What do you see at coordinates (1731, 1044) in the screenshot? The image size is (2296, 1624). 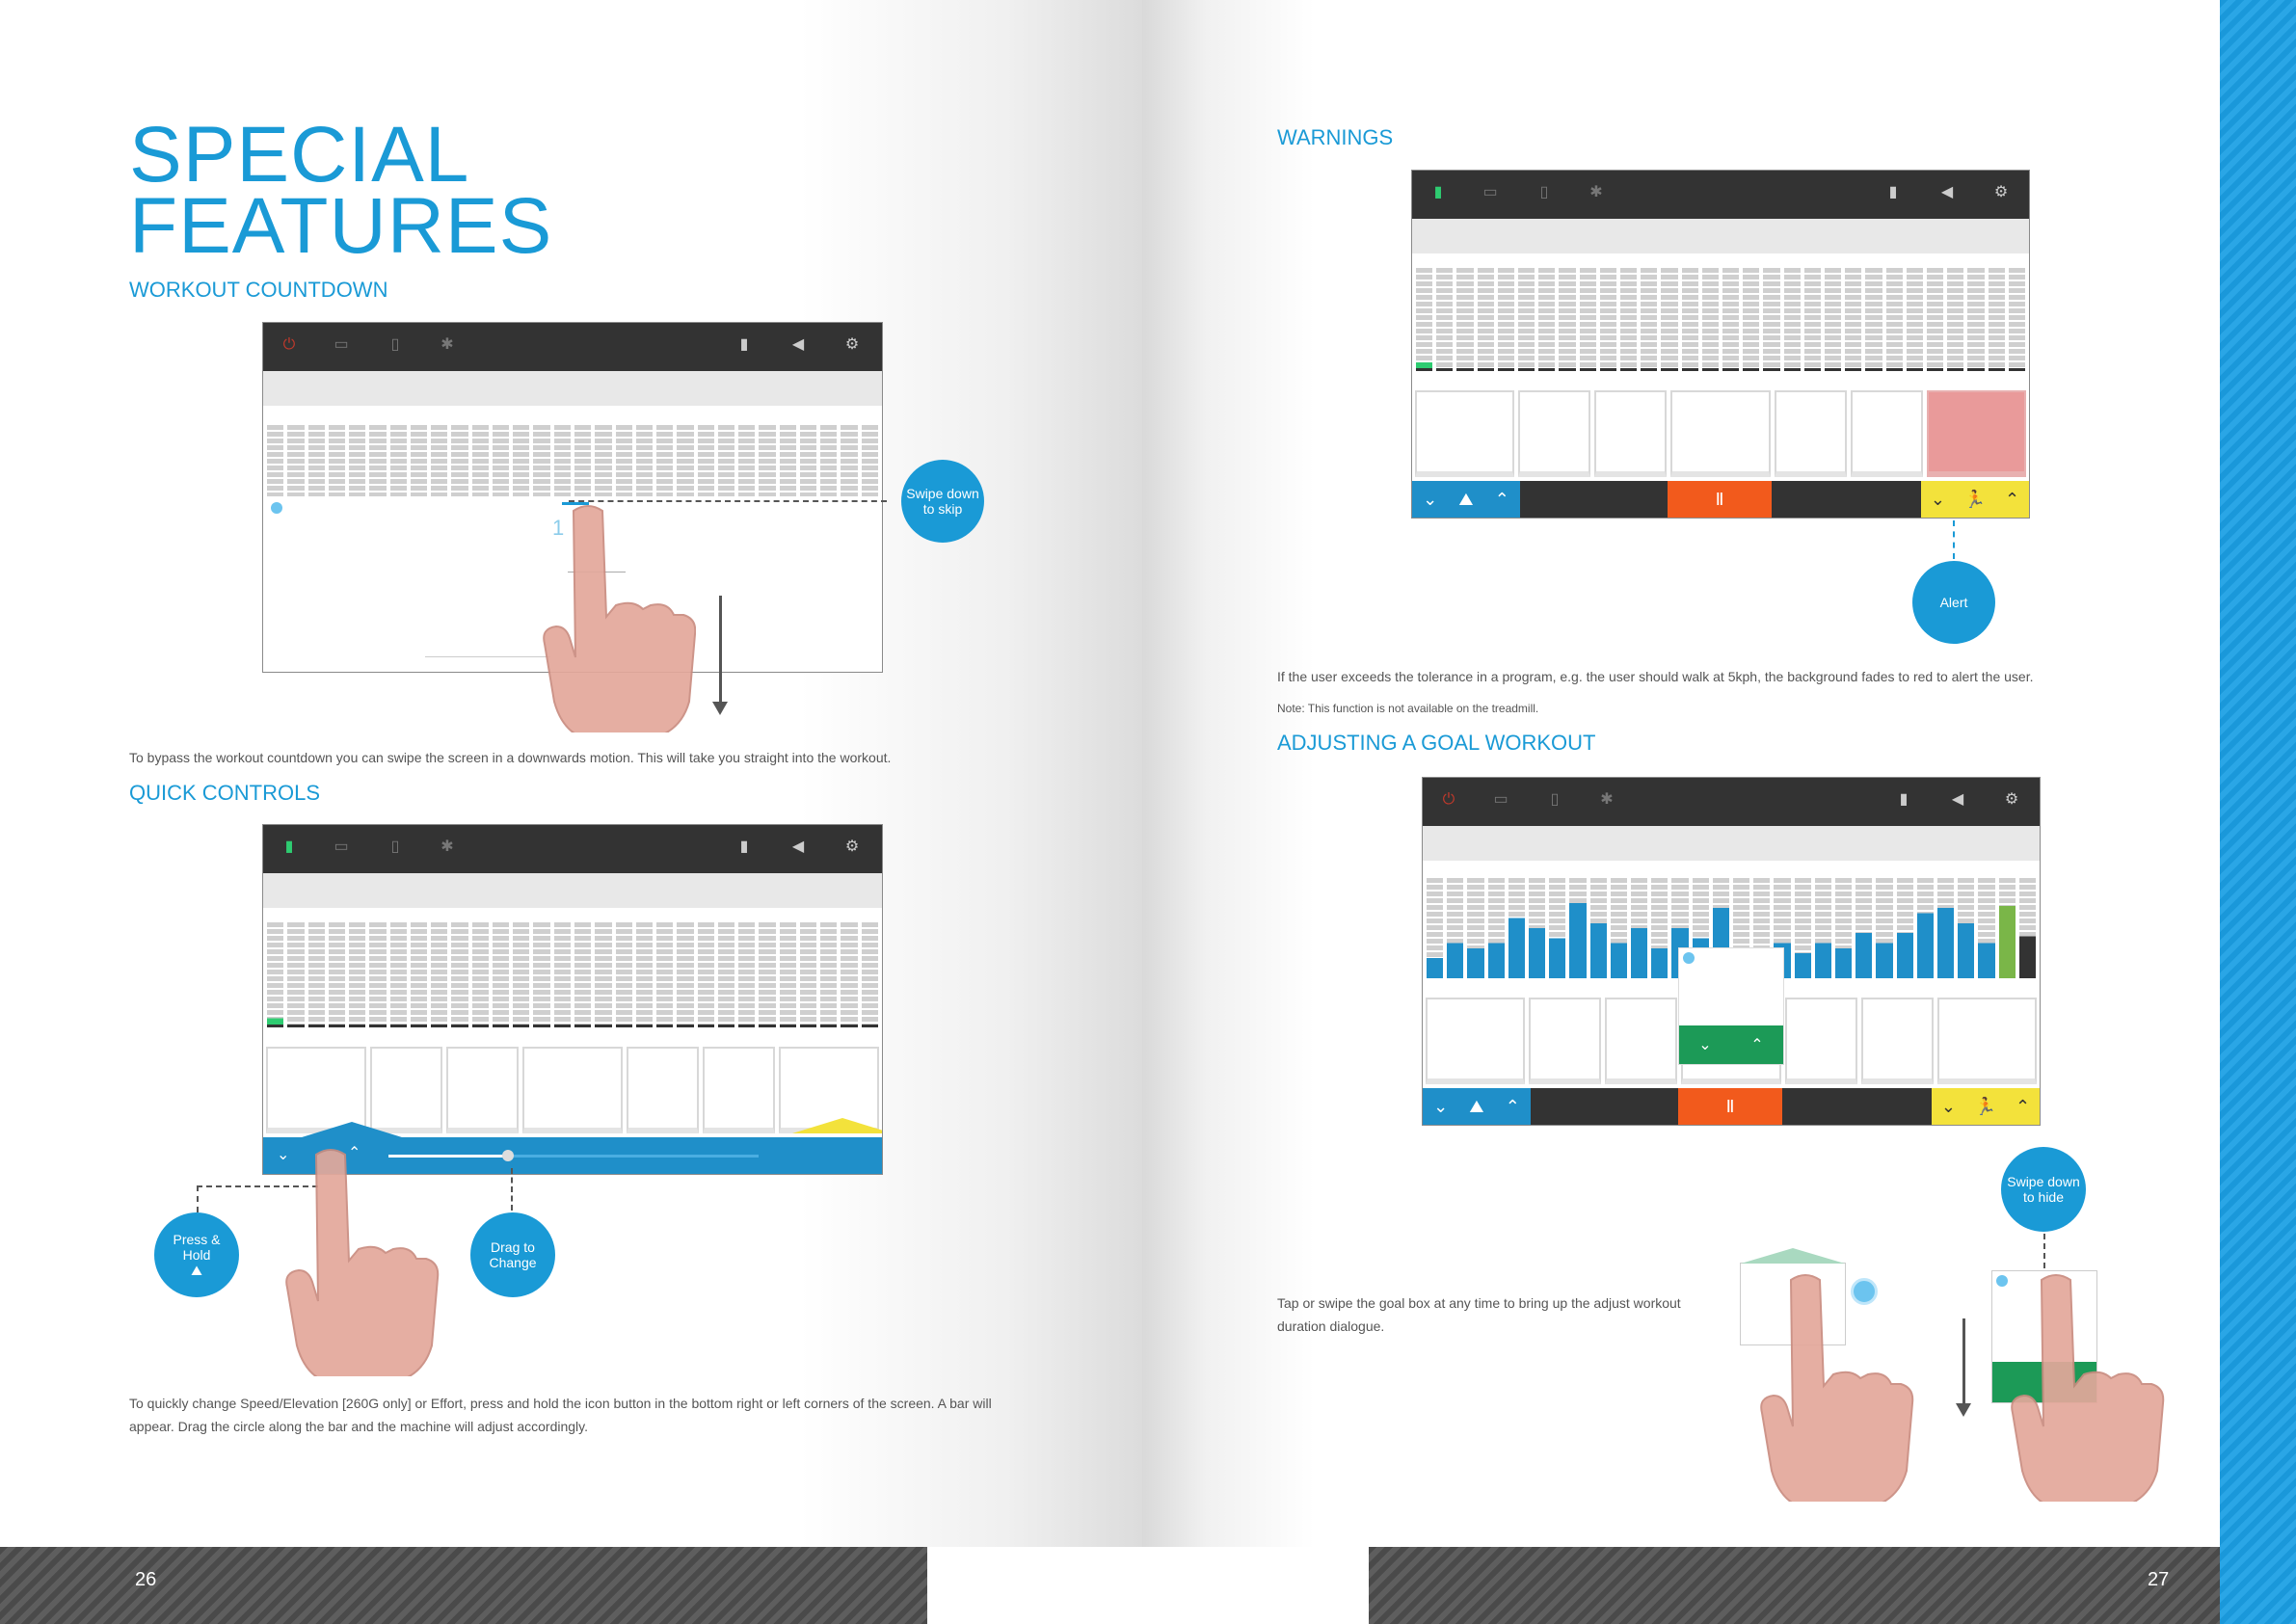 I see `goal-adjust-control: ⌄ ⌃` at bounding box center [1731, 1044].